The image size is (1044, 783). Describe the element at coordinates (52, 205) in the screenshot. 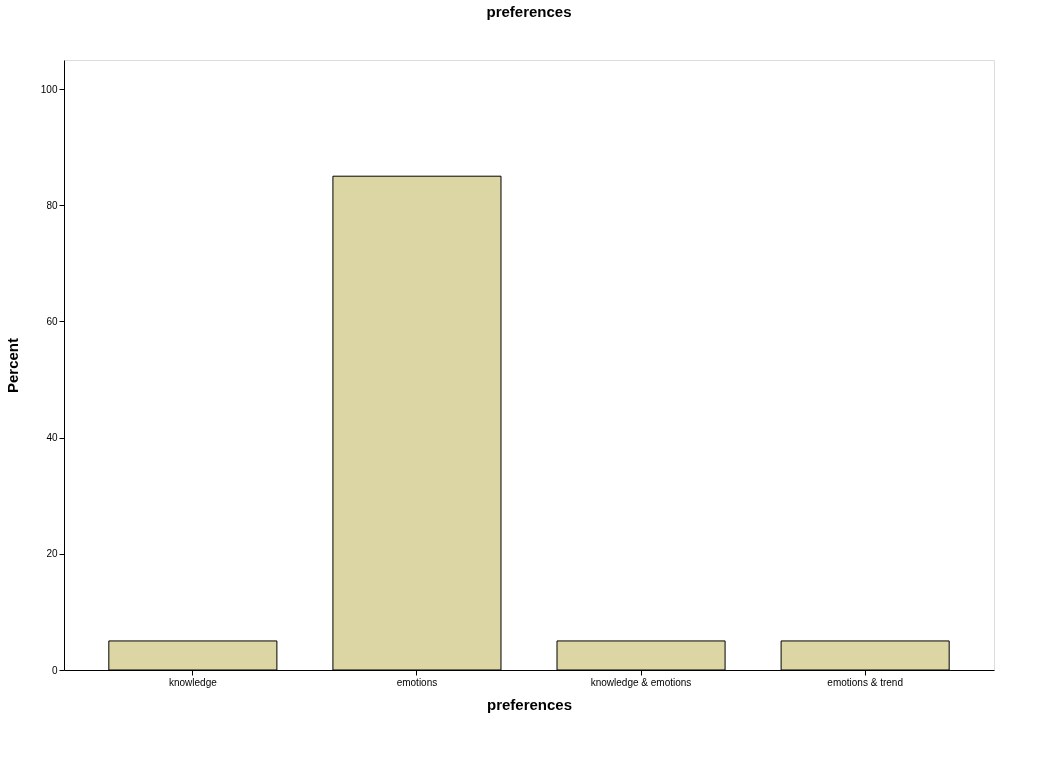

I see `y-tick-label: 80` at that location.